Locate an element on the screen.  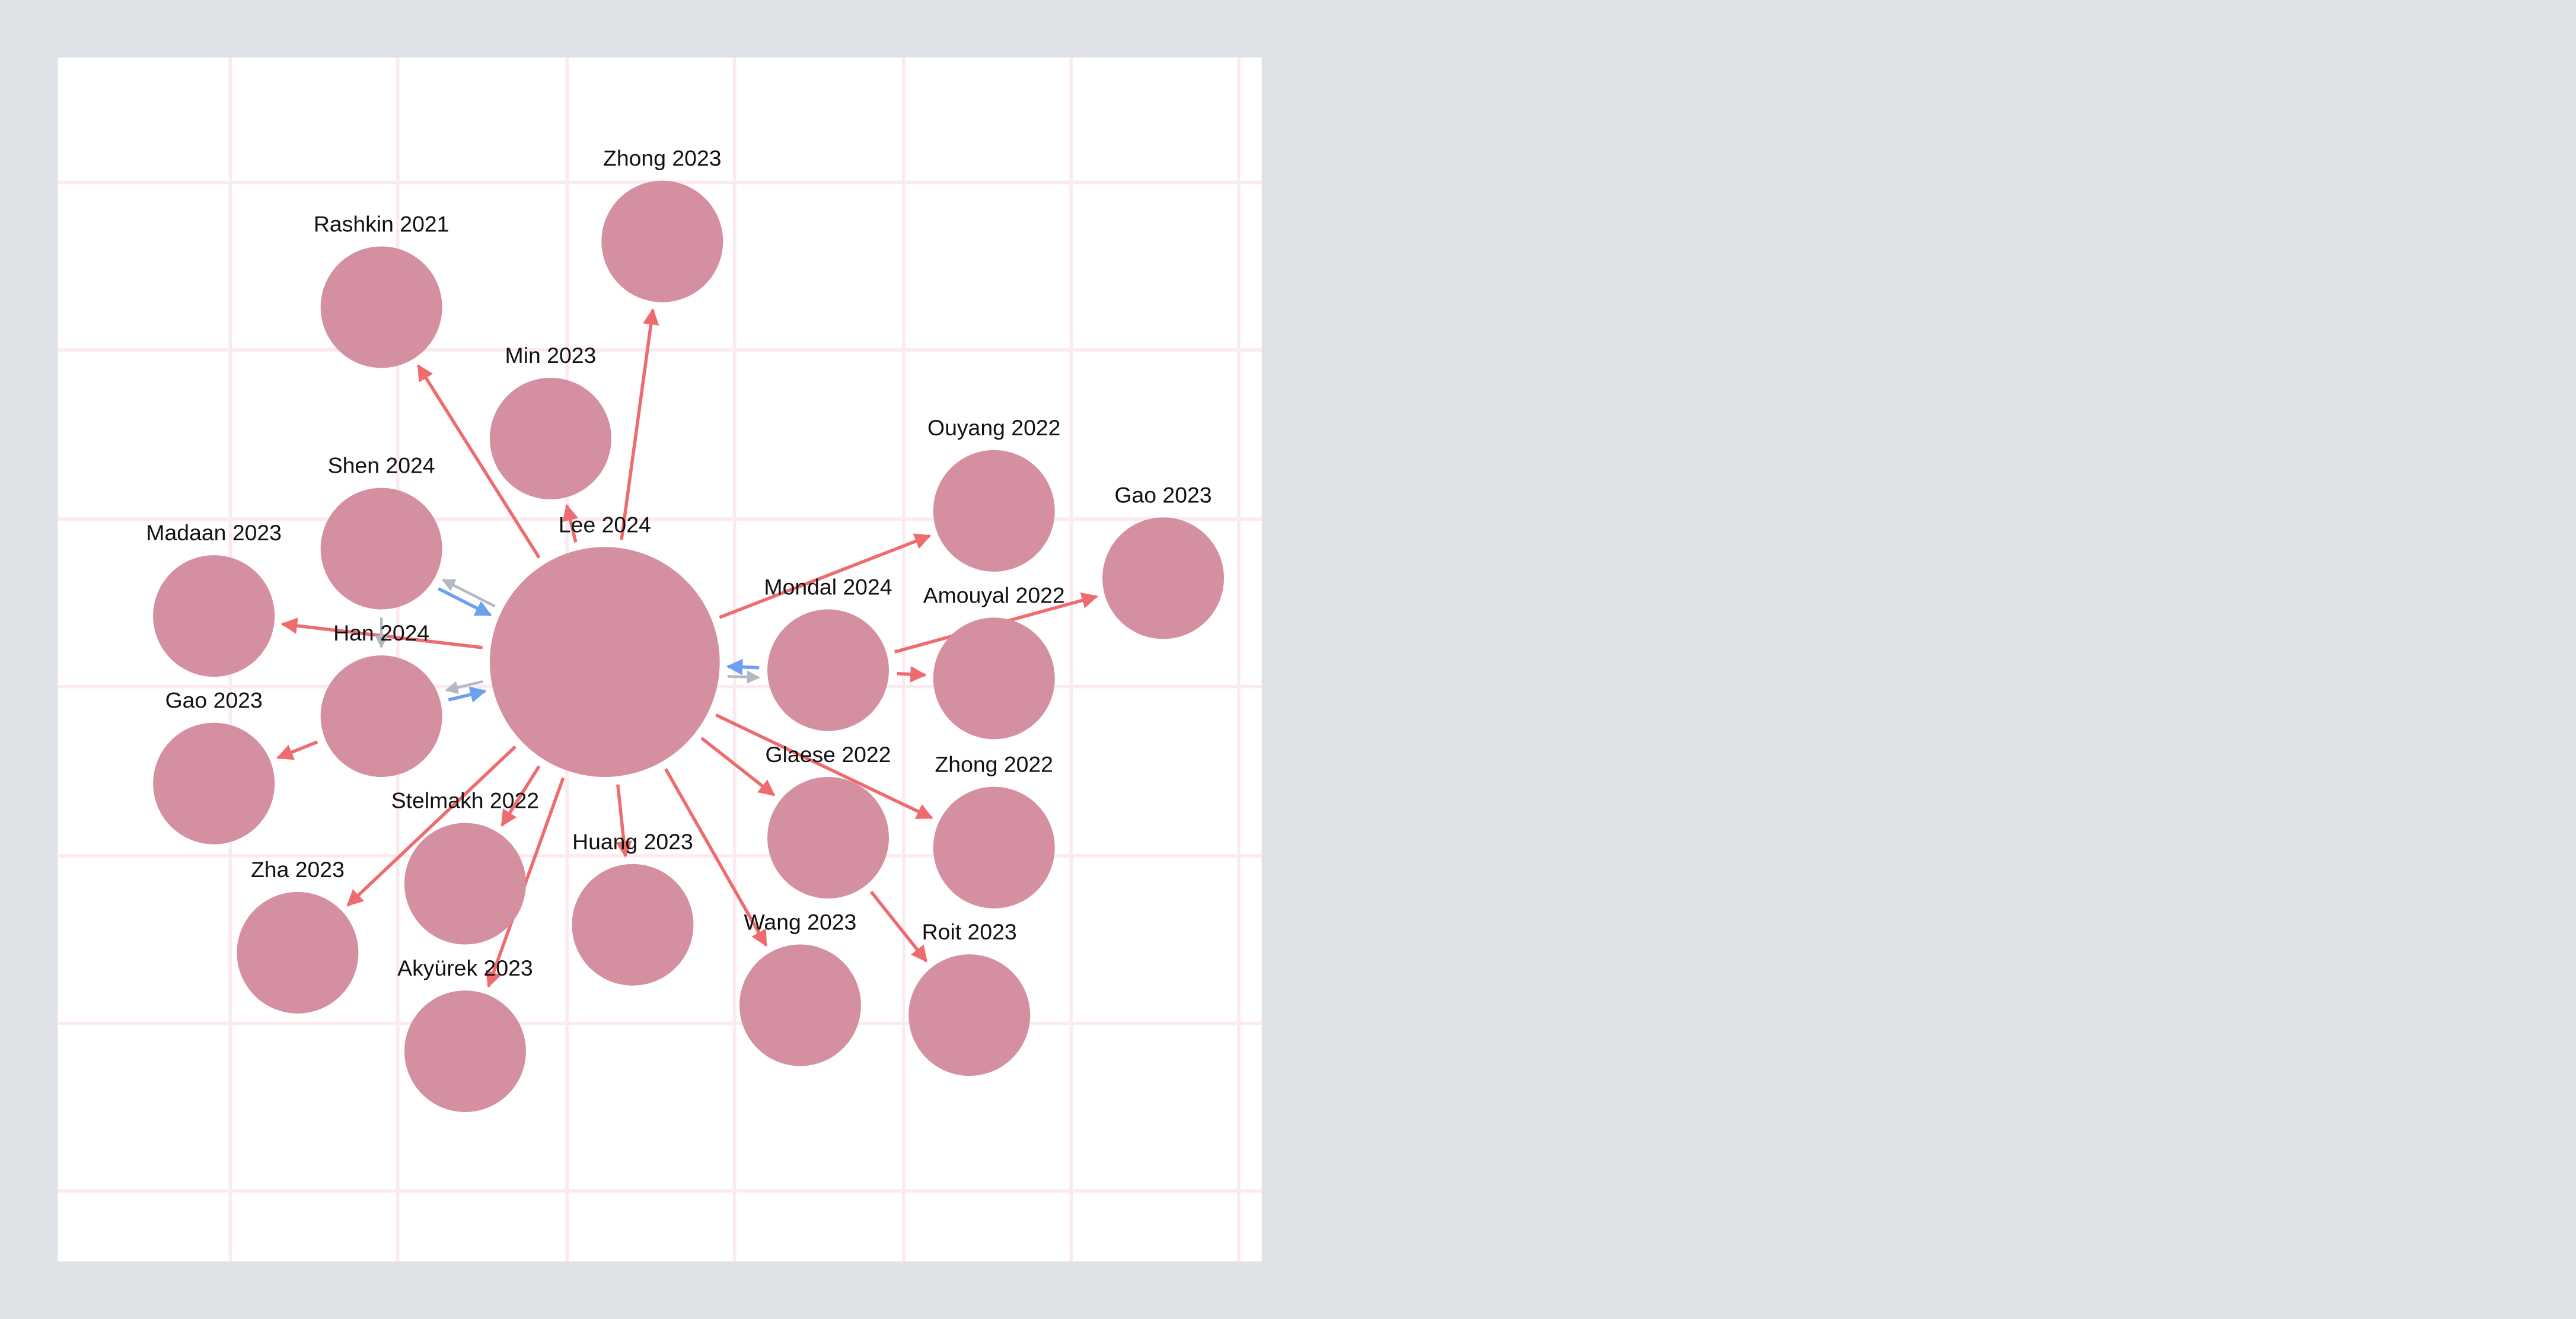
node-gao2023a: Gao 2023 is located at coordinates (214, 766).